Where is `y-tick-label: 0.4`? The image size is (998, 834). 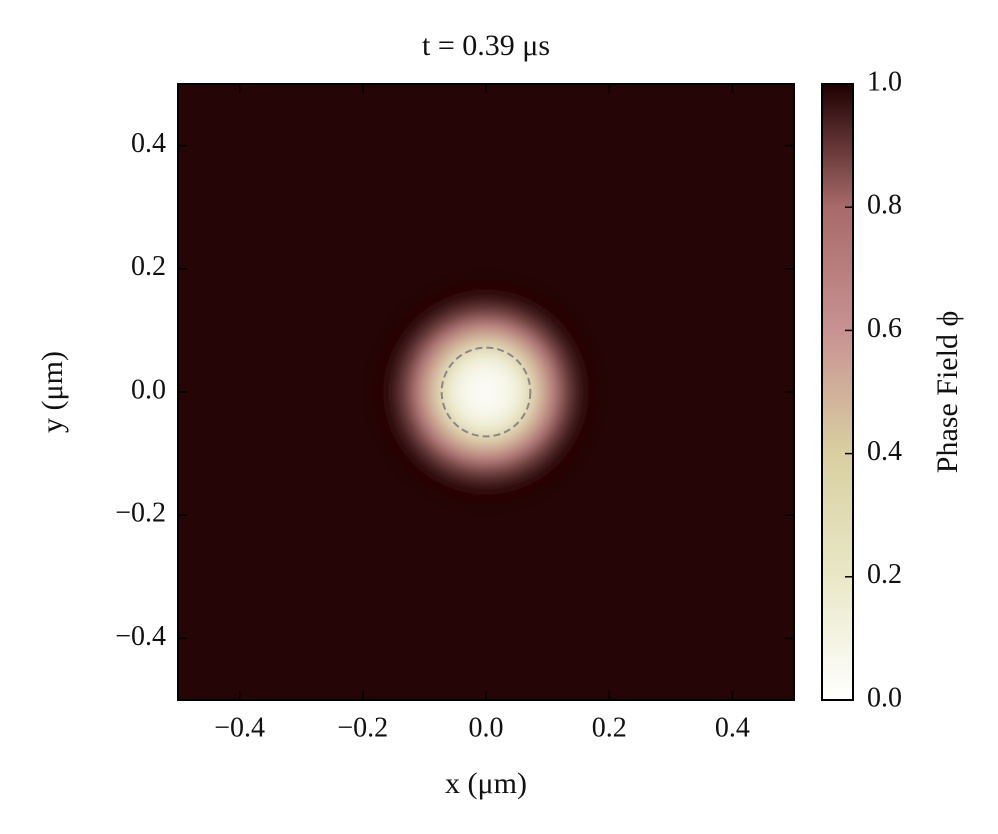 y-tick-label: 0.4 is located at coordinates (148, 143).